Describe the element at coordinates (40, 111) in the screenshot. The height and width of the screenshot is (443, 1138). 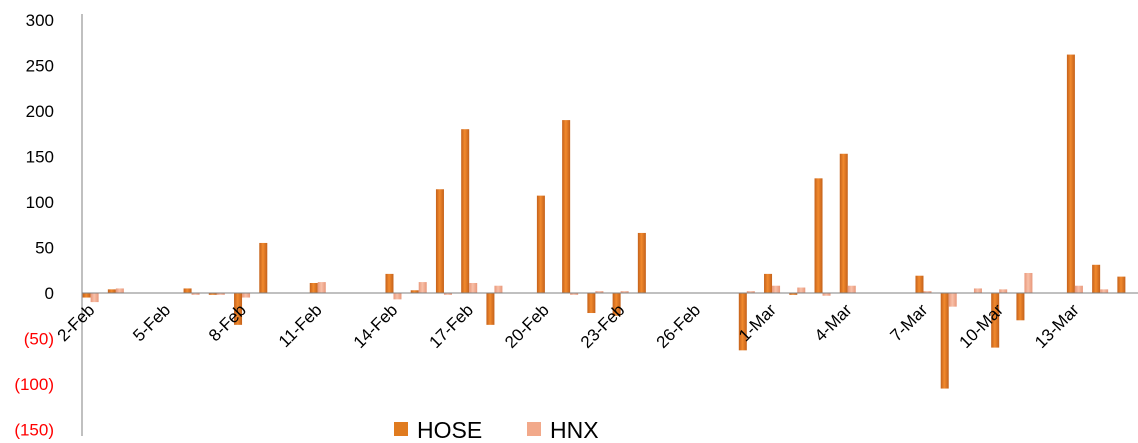
I see `y-tick-label: 200` at that location.